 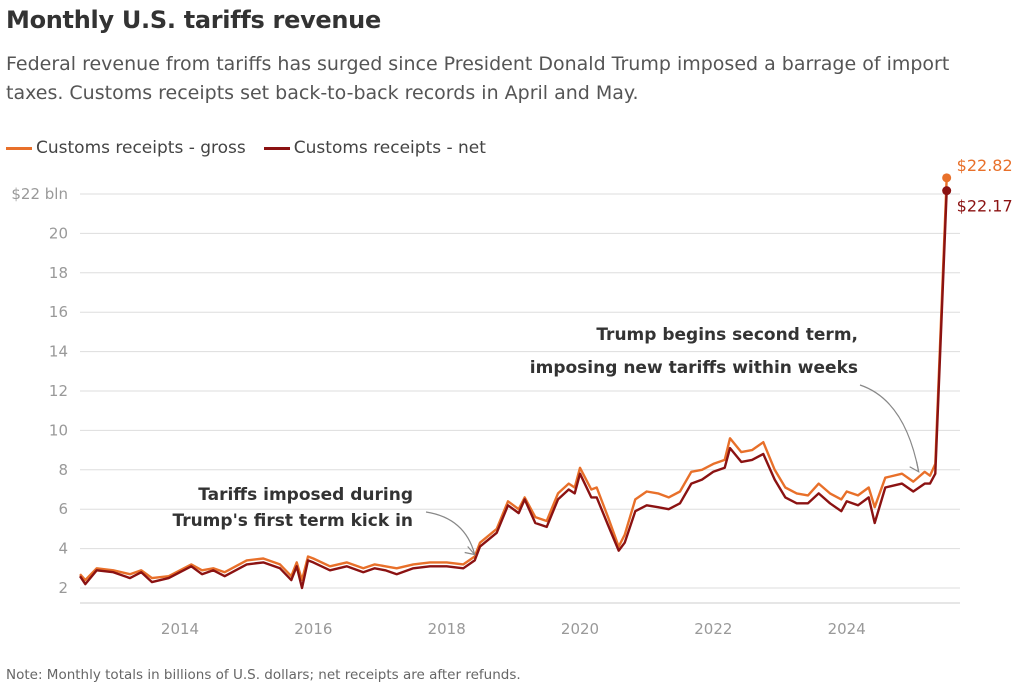 I want to click on legend-swatch-gross, so click(x=19, y=148).